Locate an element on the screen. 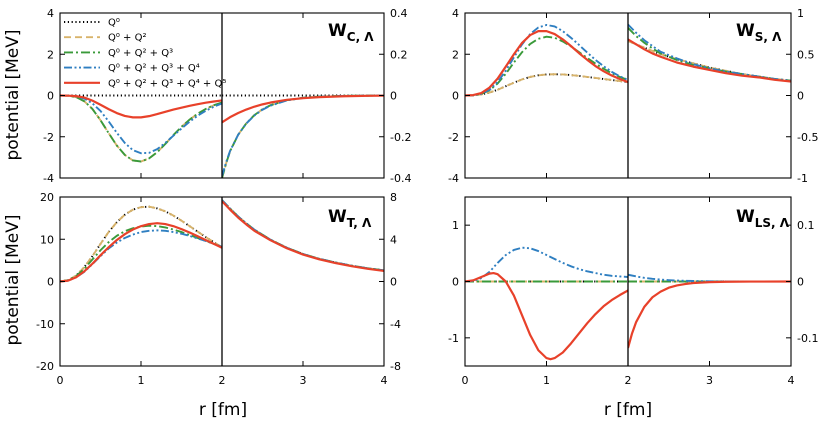  y-tick-label-right: 1 is located at coordinates (800, 13).